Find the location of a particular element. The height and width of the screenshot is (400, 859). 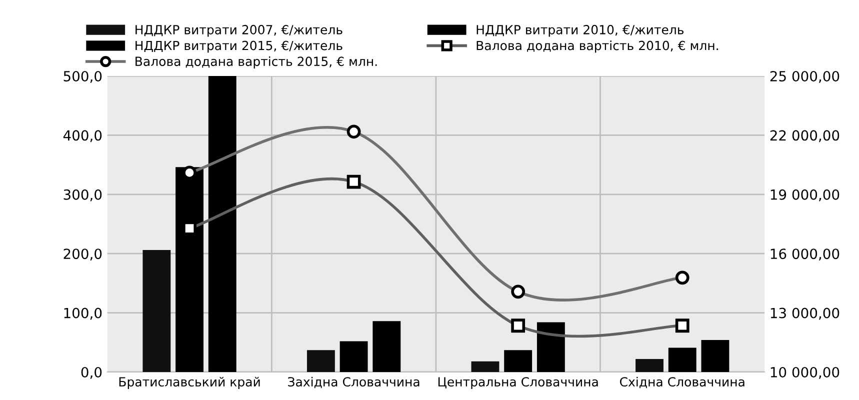

legend-label: НДДКР витрати 2015, €/житель is located at coordinates (239, 46).